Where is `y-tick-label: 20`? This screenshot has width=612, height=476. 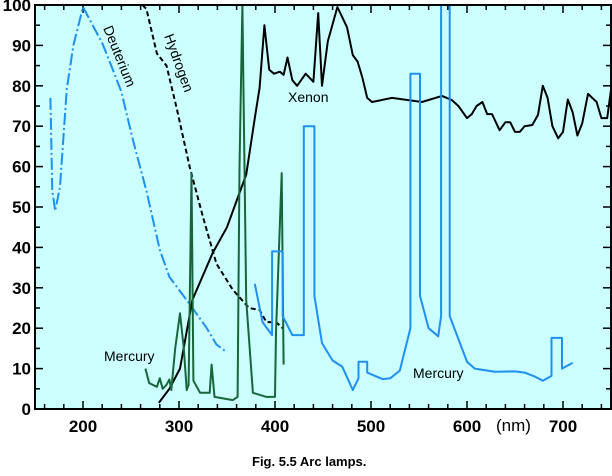 y-tick-label: 20 is located at coordinates (21, 328).